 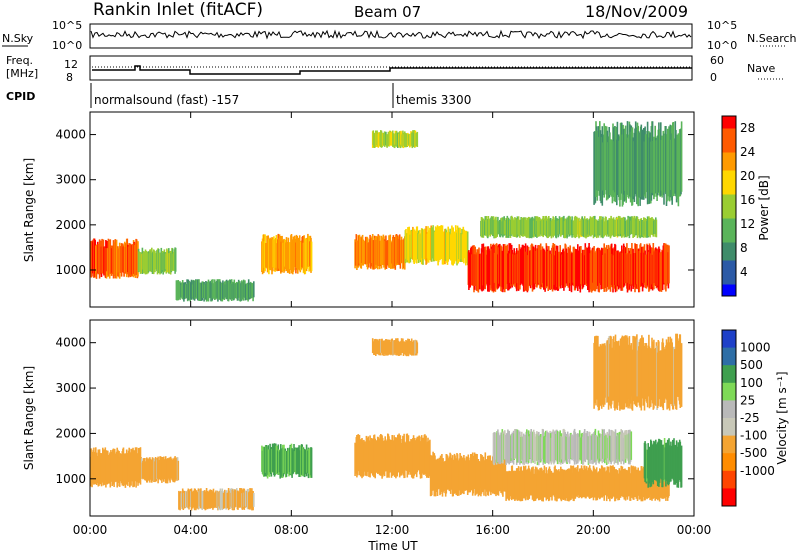 What do you see at coordinates (492, 530) in the screenshot?
I see `x-tick-label: 16:00` at bounding box center [492, 530].